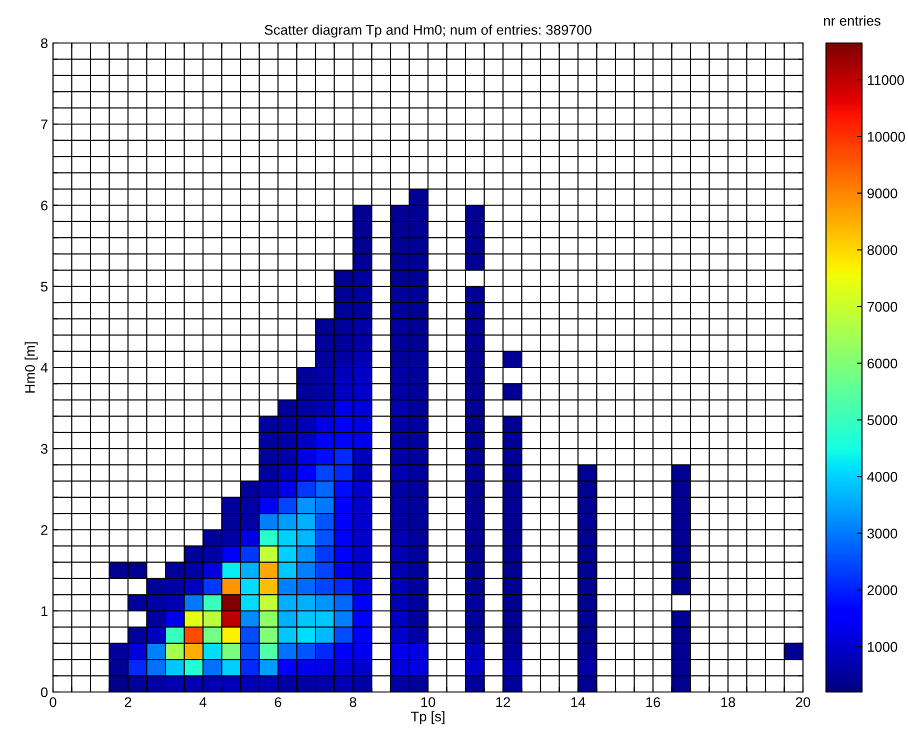 Image resolution: width=908 pixels, height=744 pixels. I want to click on chart-title: Scatter diagram Tp and Hm0; num of entries: 389700, so click(428, 31).